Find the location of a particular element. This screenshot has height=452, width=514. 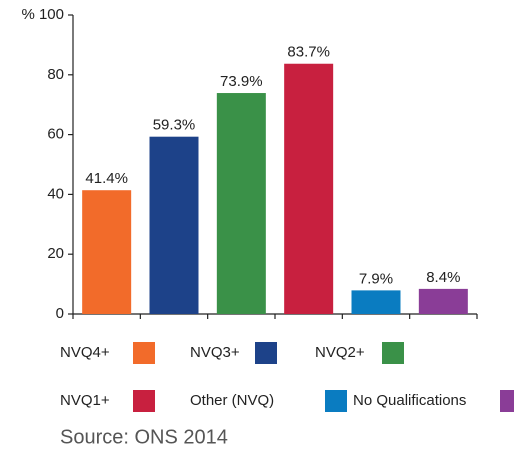

value-label: 41.4% is located at coordinates (106, 178).